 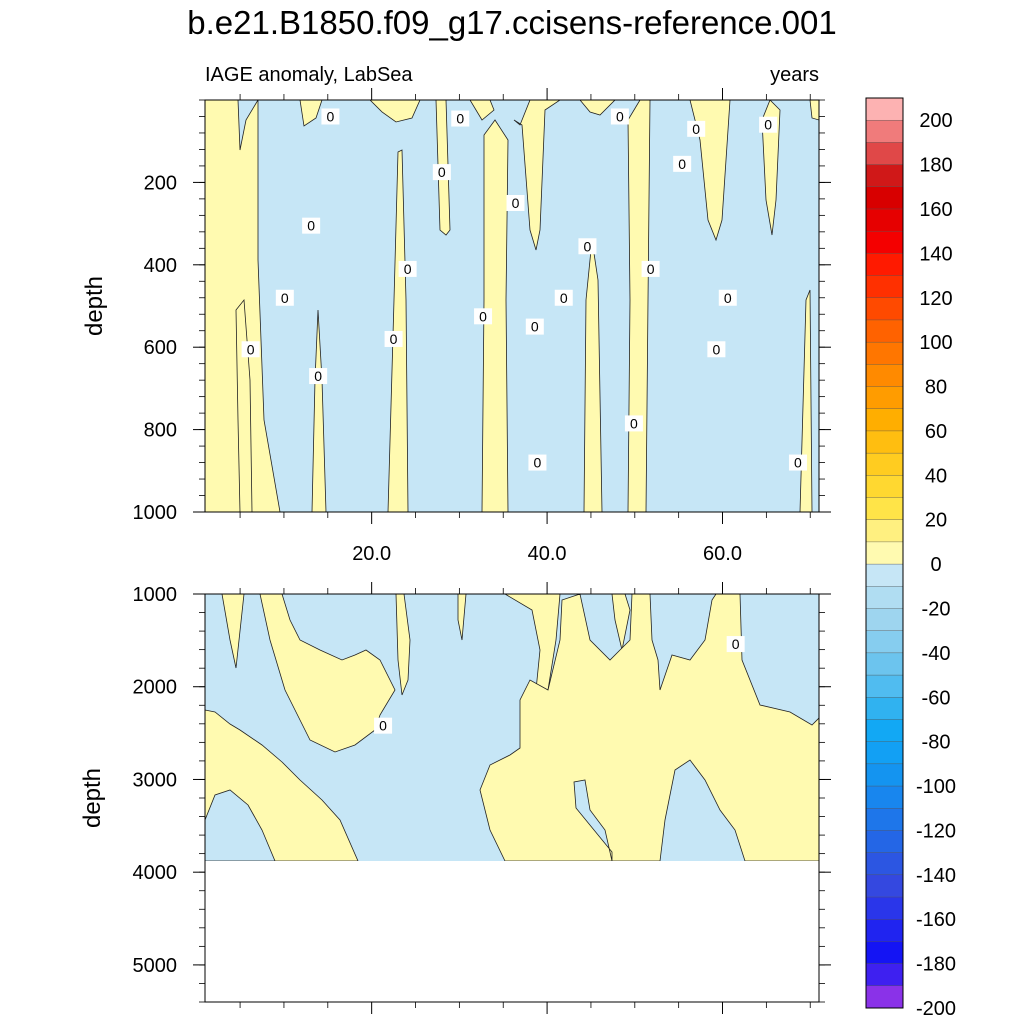 What do you see at coordinates (155, 780) in the screenshot?
I see `lower-y-tick-label: 3000` at bounding box center [155, 780].